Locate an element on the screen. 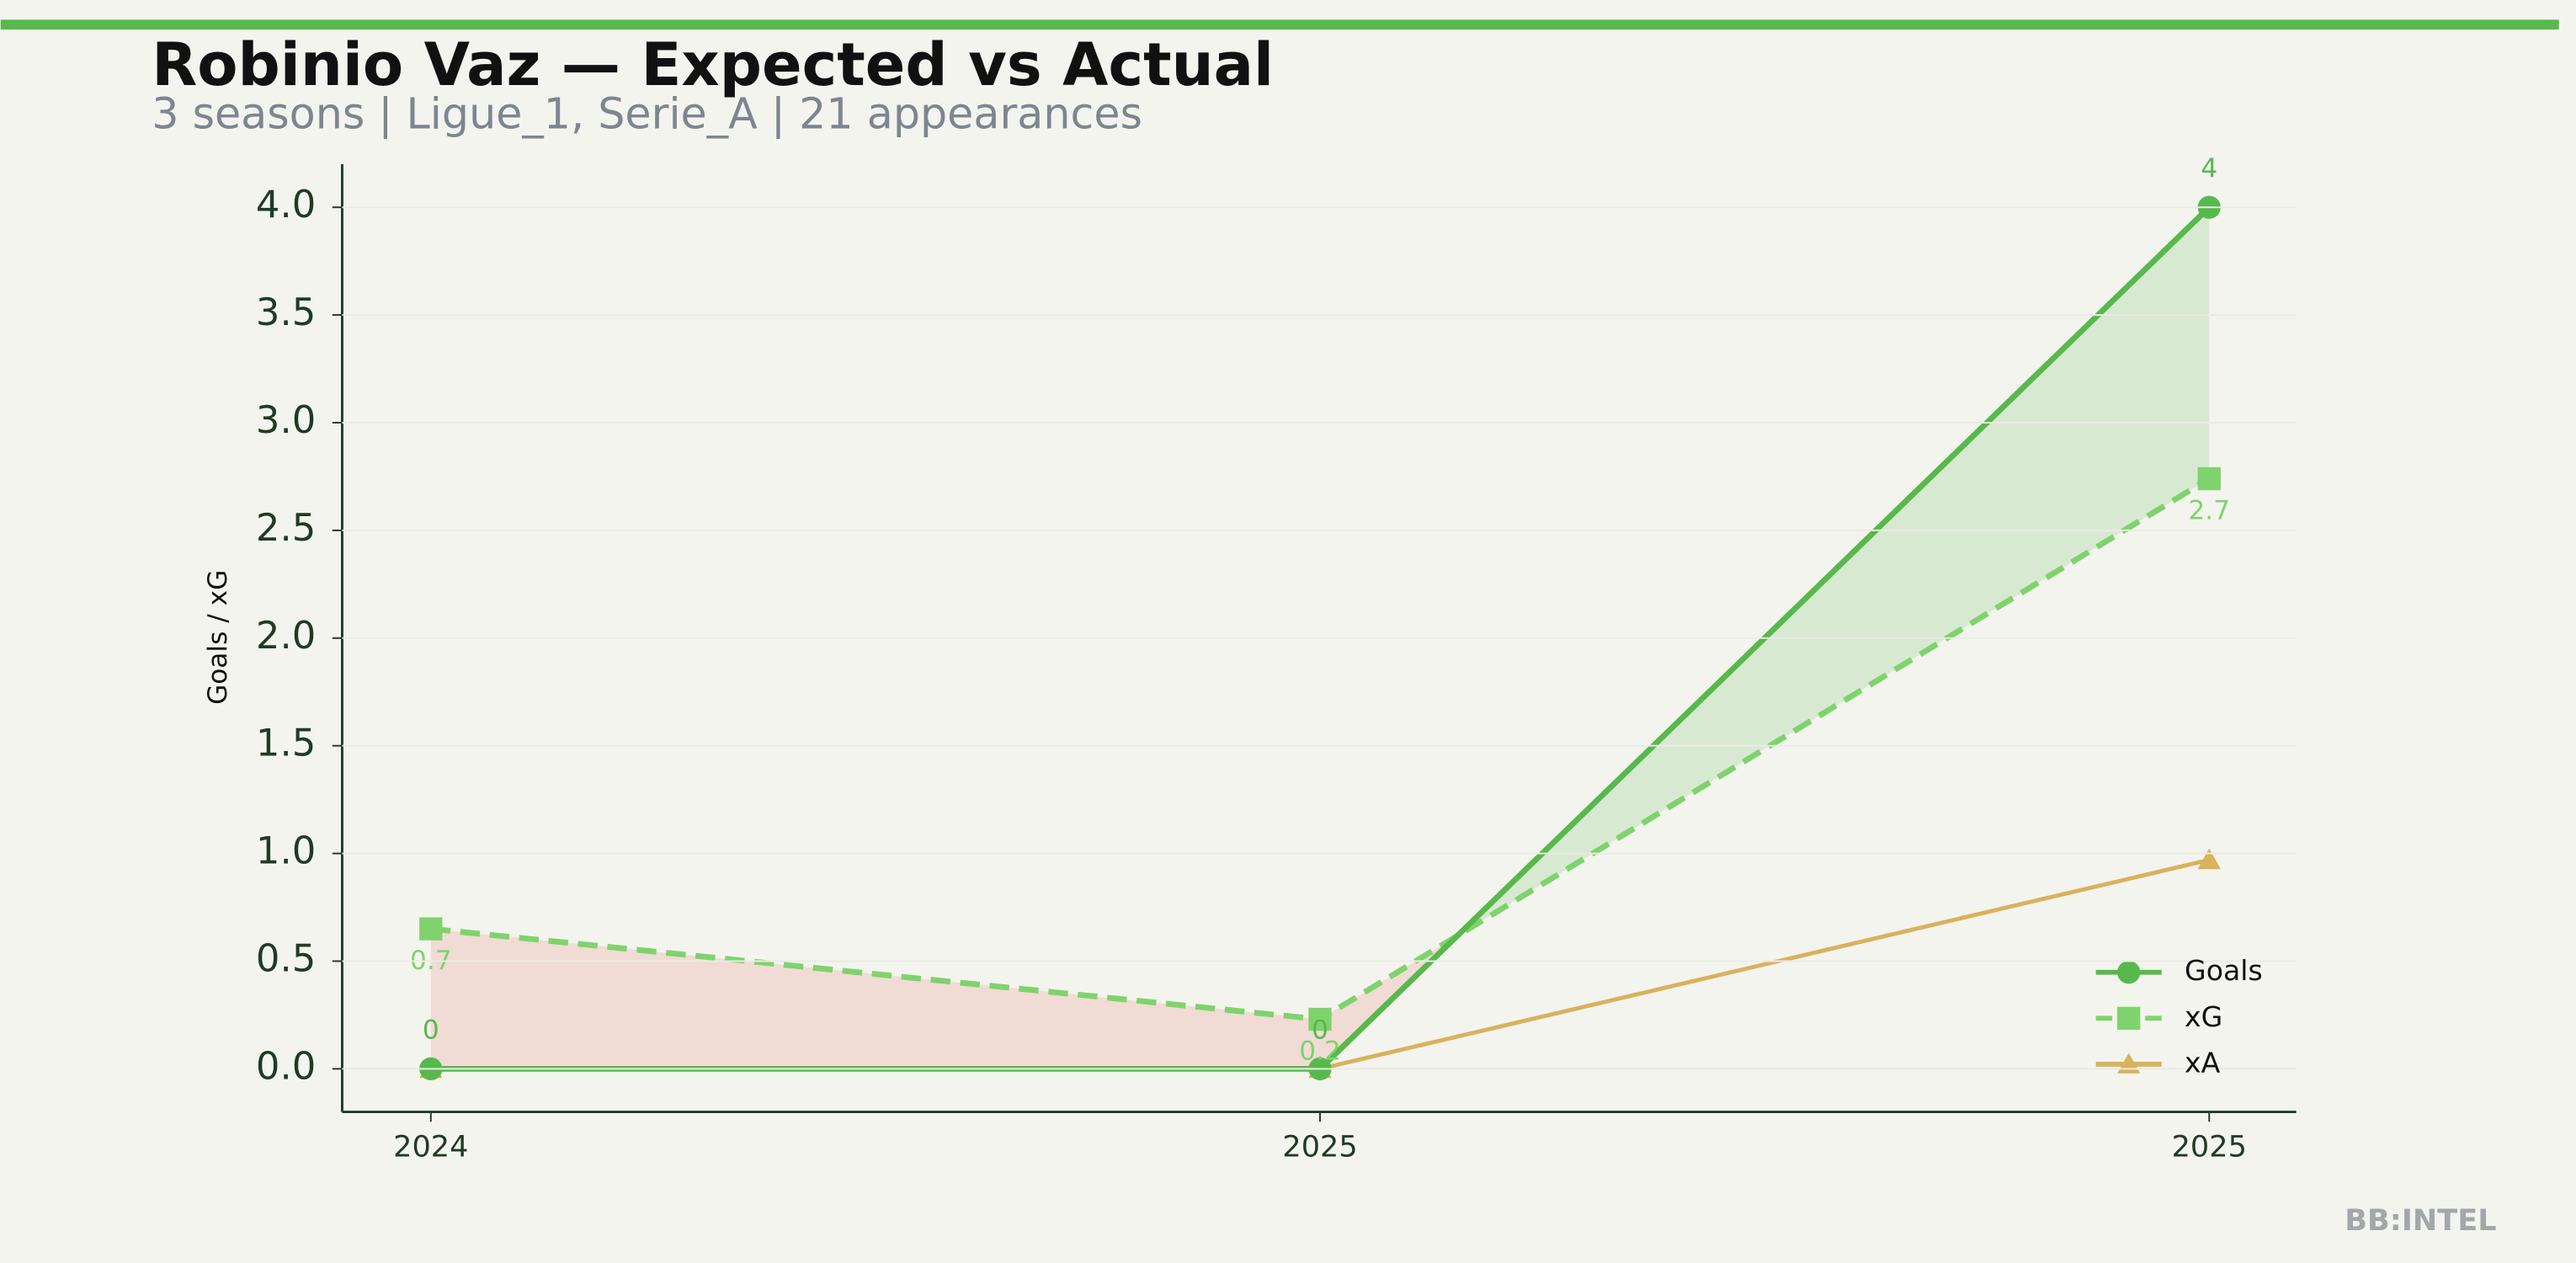  data-label: 4 is located at coordinates (2209, 168).